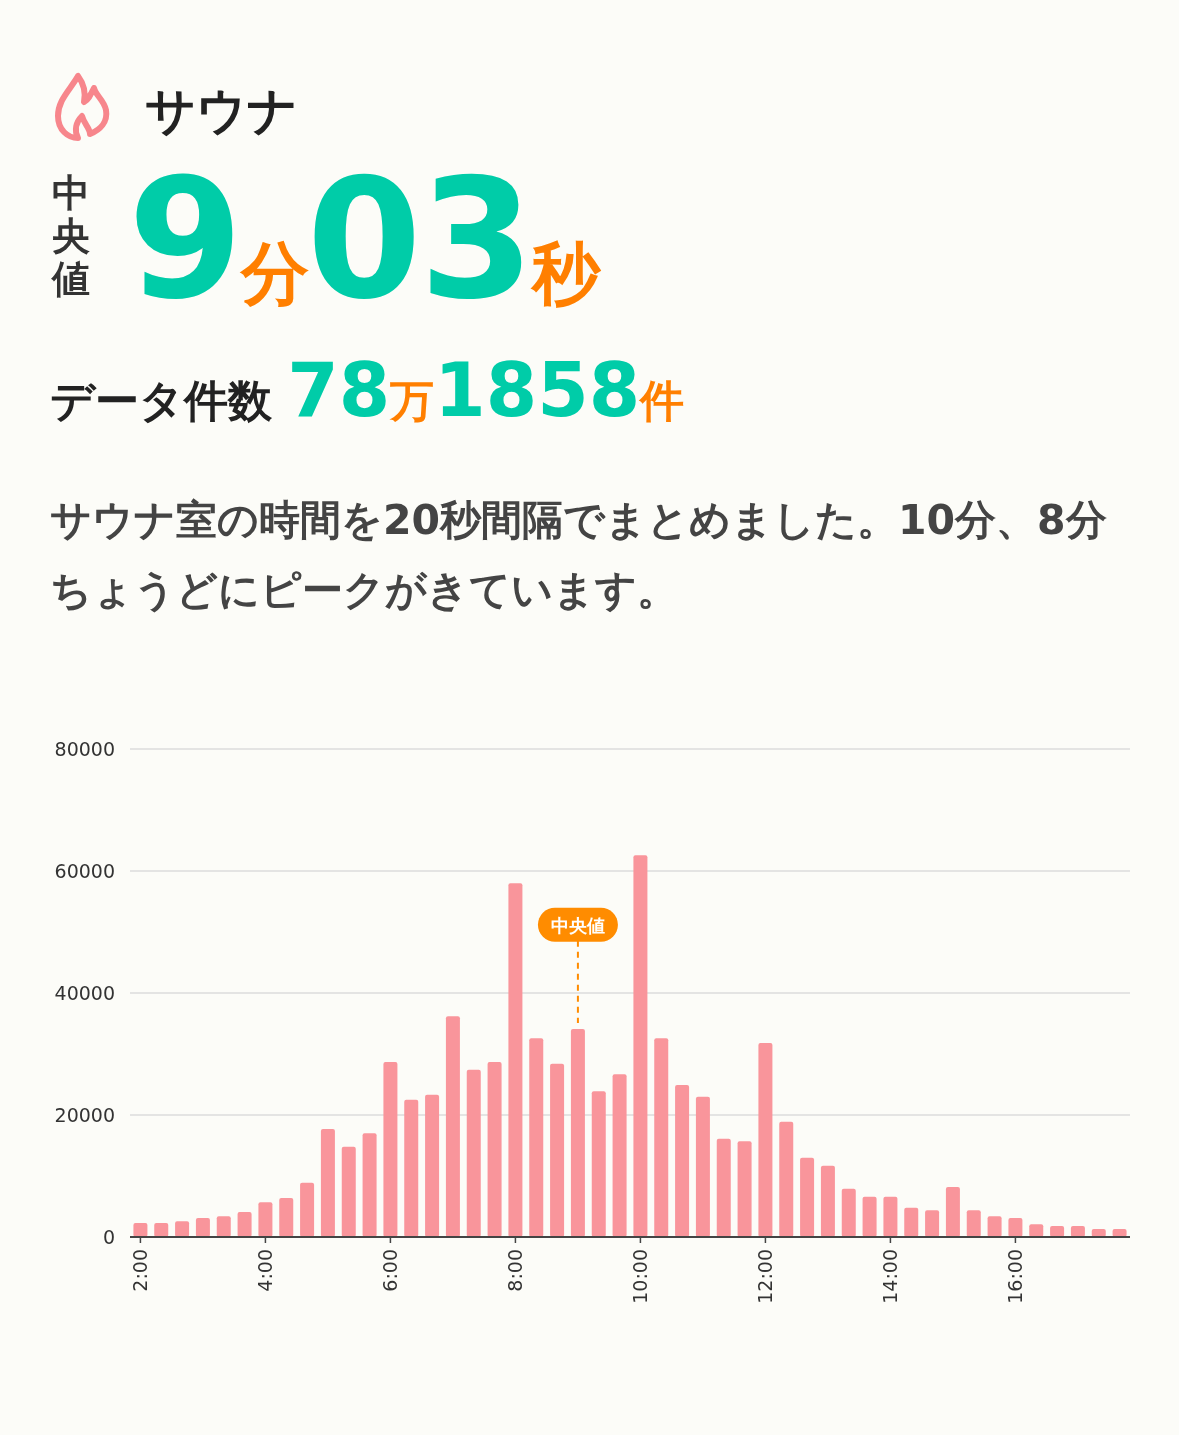 The width and height of the screenshot is (1179, 1435). What do you see at coordinates (1015, 1276) in the screenshot?
I see `x-tick-label: 16:00` at bounding box center [1015, 1276].